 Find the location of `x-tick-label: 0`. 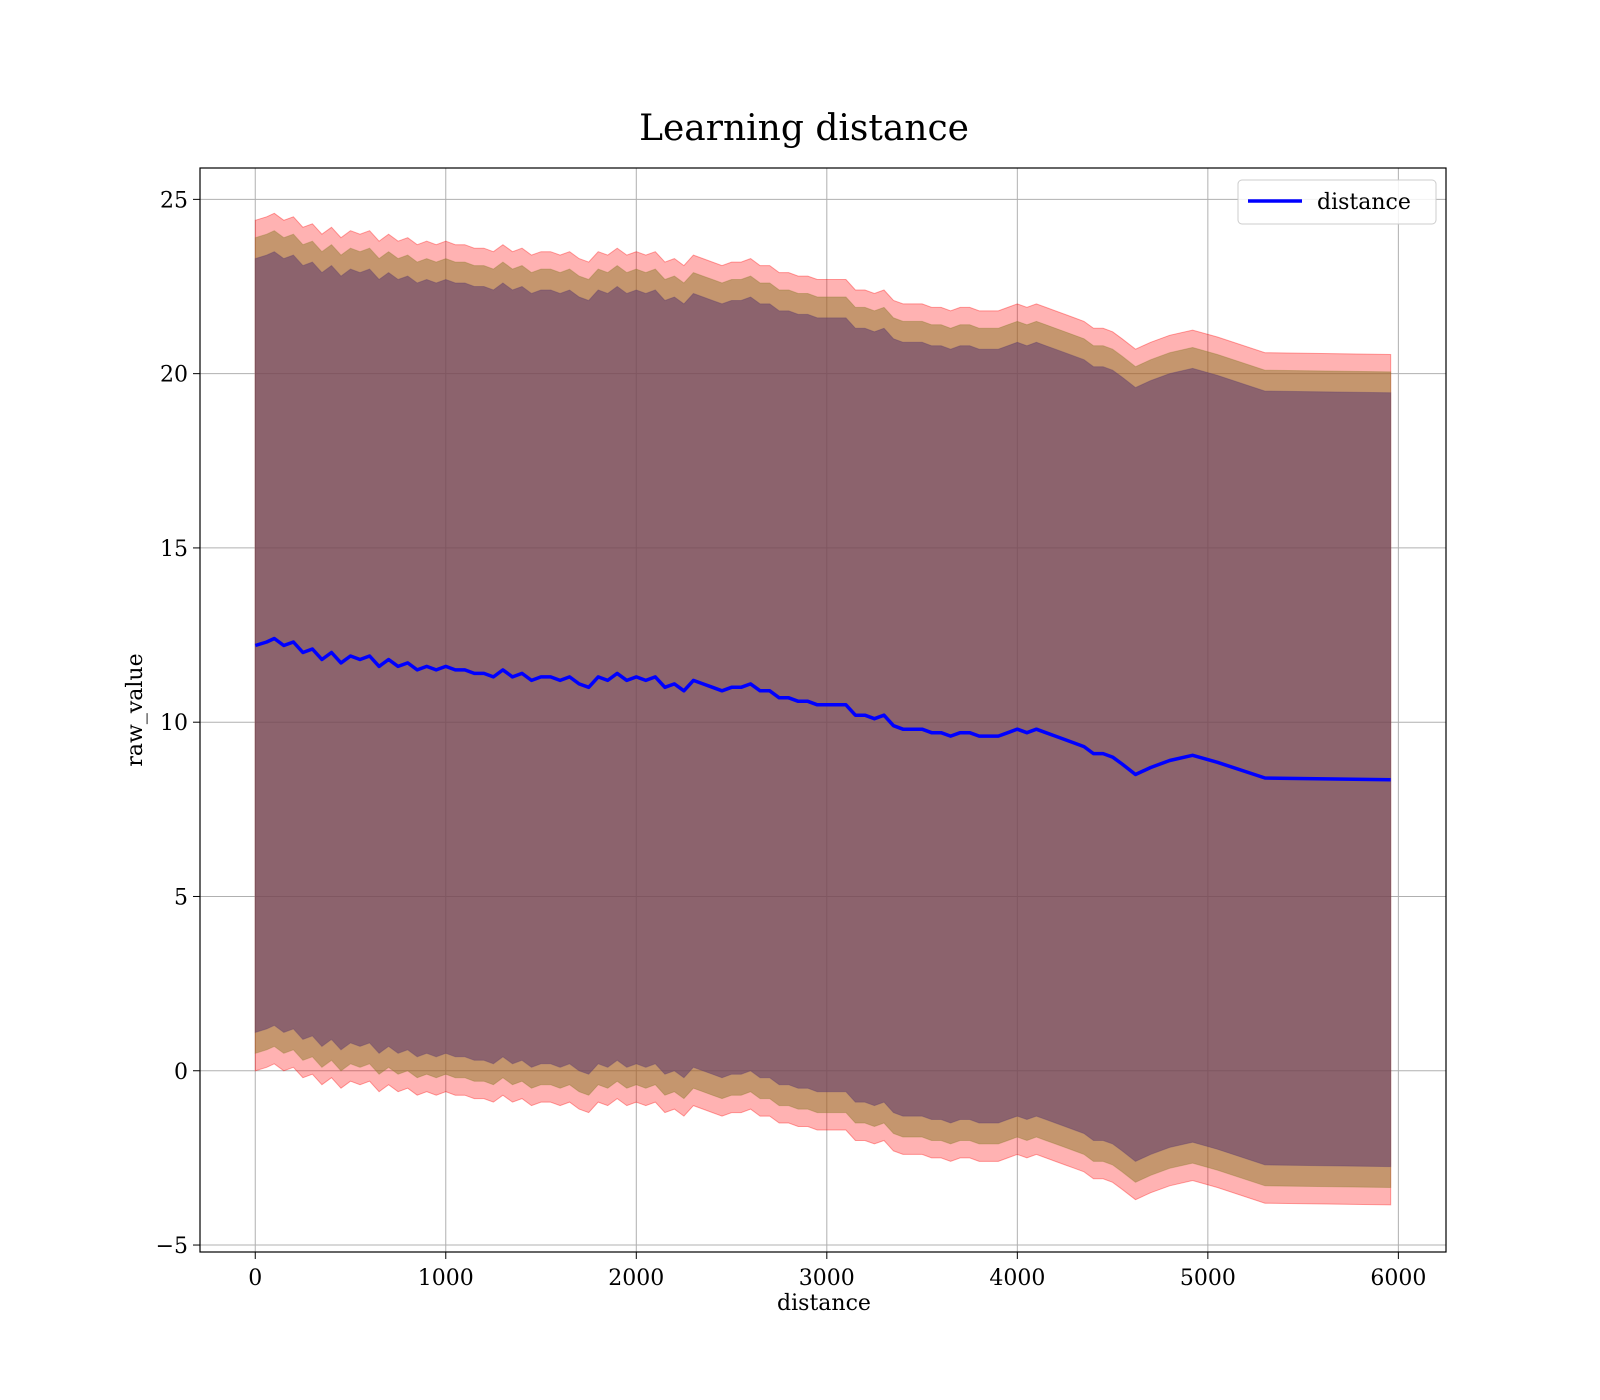

x-tick-label: 0 is located at coordinates (255, 1278).